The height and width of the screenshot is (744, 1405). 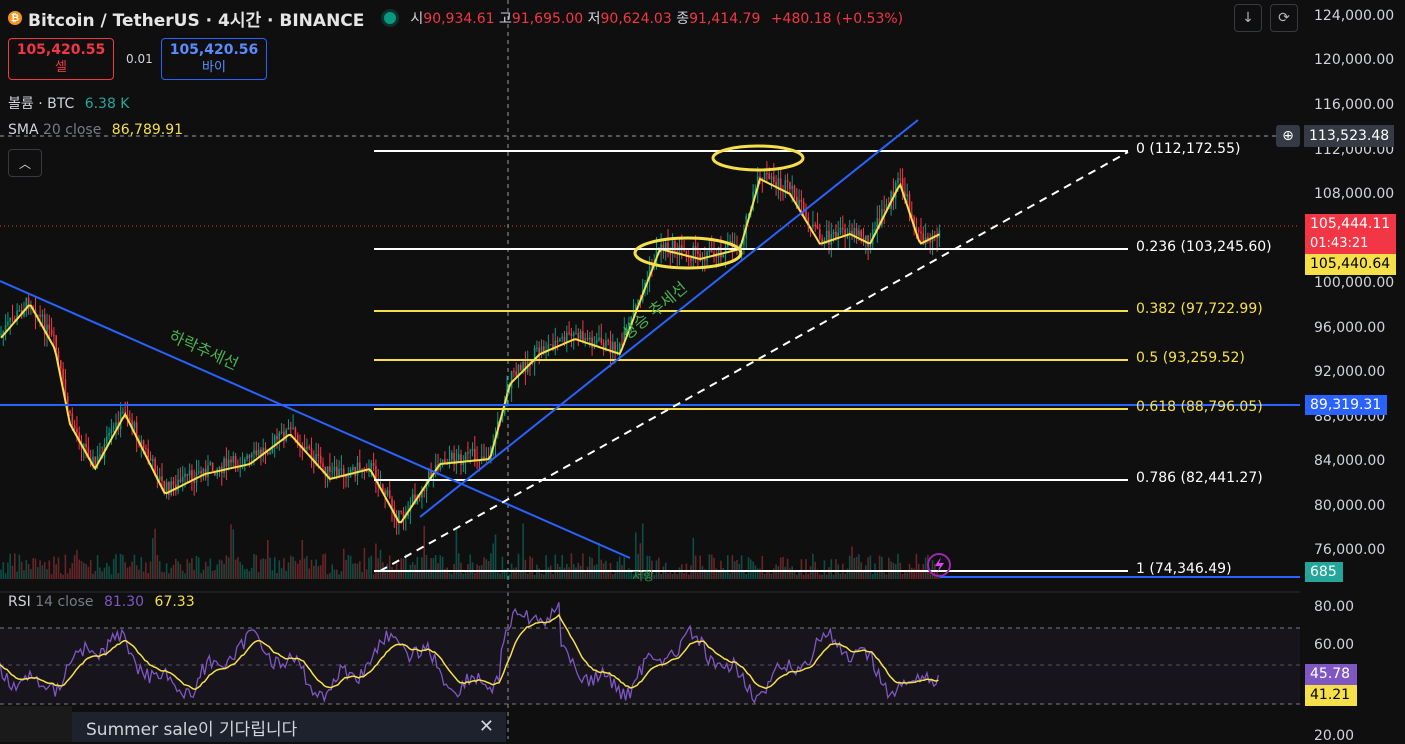 I want to click on arrow-down-icon: ↓, so click(x=1248, y=18).